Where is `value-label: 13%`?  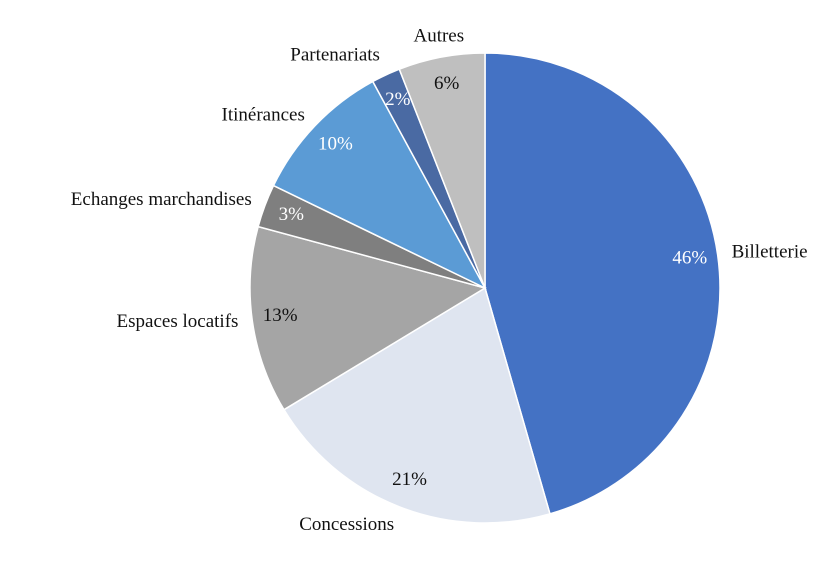
value-label: 13% is located at coordinates (280, 315).